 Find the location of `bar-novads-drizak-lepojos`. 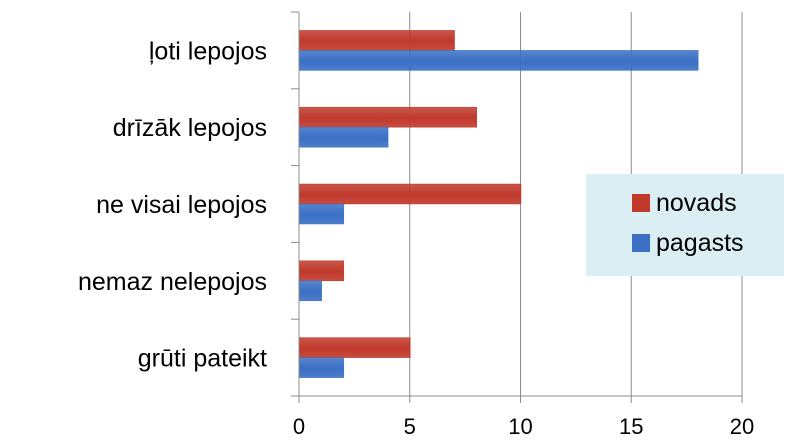

bar-novads-drizak-lepojos is located at coordinates (388, 117).